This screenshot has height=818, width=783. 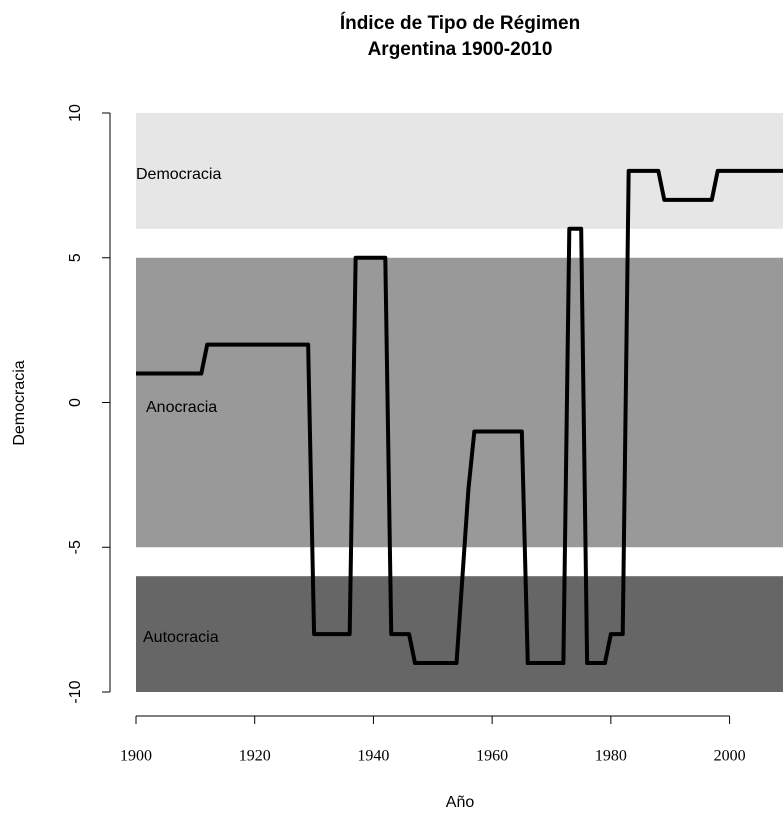 I want to click on chart-title: Índice de Tipo de Régimen, so click(x=460, y=23).